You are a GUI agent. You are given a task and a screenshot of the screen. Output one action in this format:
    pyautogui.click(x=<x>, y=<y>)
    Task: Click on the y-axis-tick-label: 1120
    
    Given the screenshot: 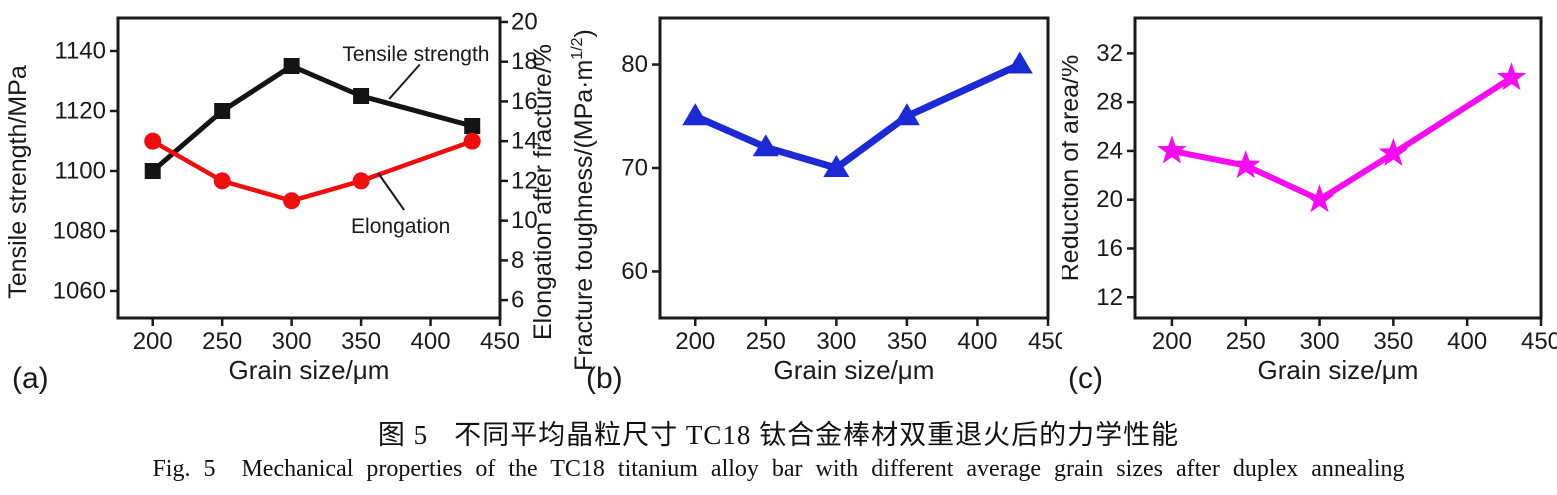 What is the action you would take?
    pyautogui.click(x=80, y=111)
    